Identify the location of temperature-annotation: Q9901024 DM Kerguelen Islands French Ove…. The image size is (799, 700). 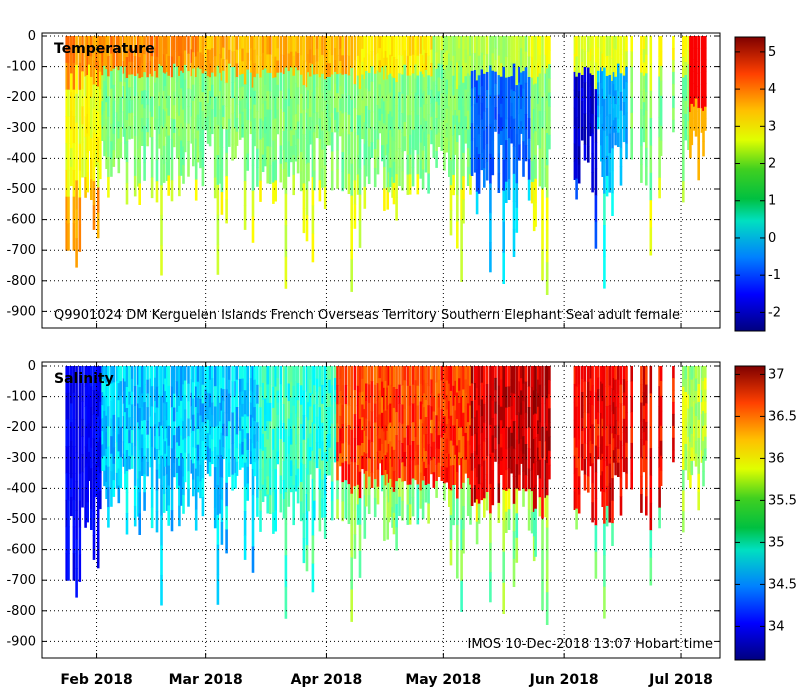
(367, 315).